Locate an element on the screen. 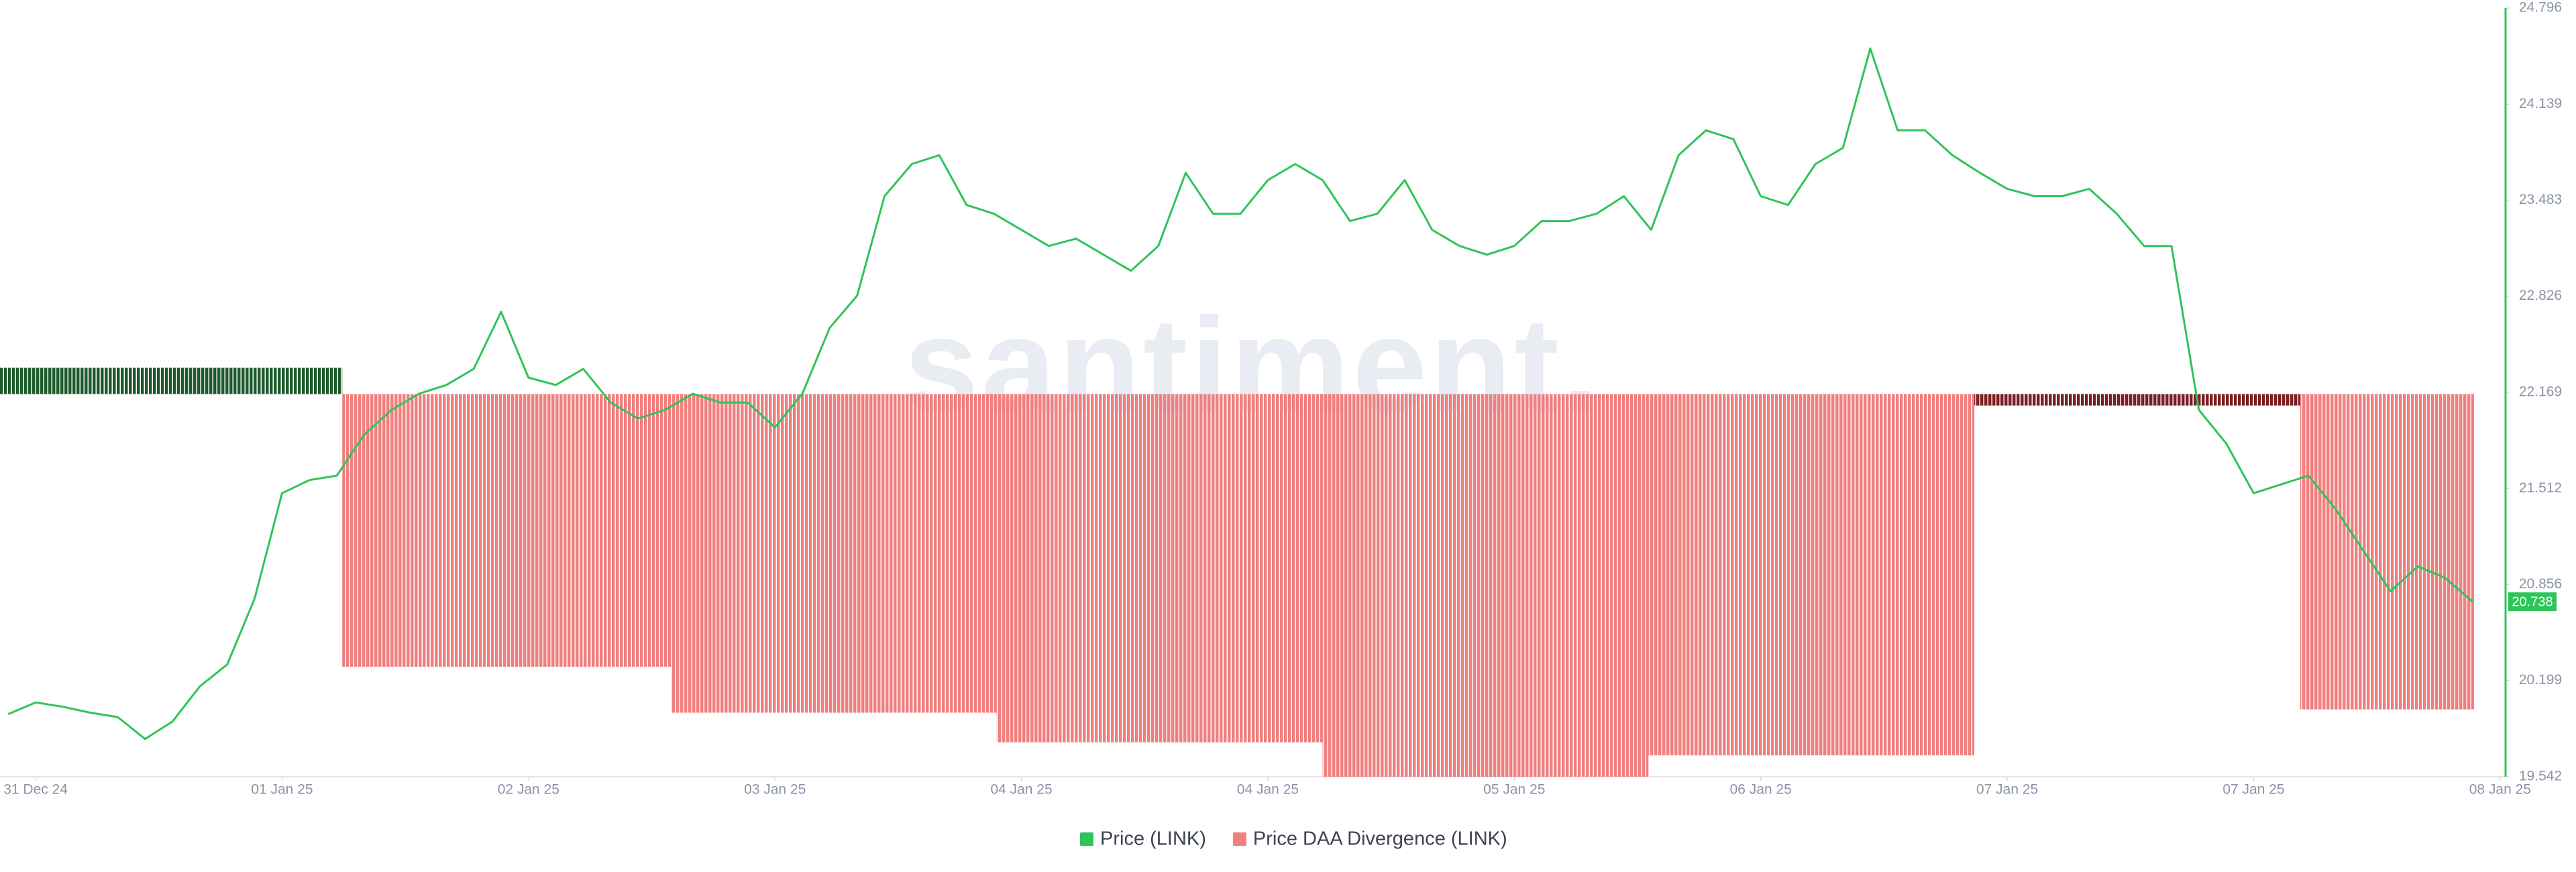 This screenshot has height=872, width=2576. x-tick-label: 06 Jan 25 is located at coordinates (1761, 790).